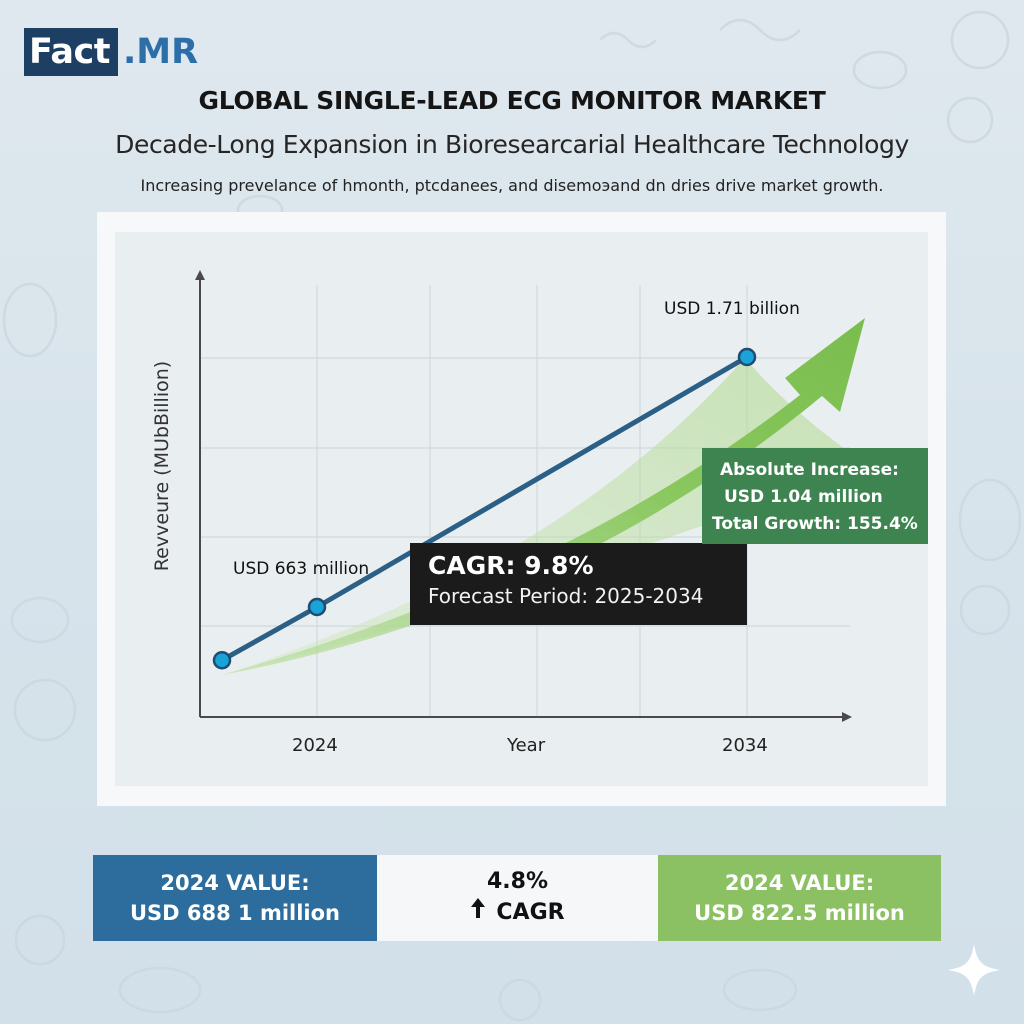 This screenshot has height=1024, width=1024. Describe the element at coordinates (301, 569) in the screenshot. I see `value-label-2024: USD 663 million` at that location.